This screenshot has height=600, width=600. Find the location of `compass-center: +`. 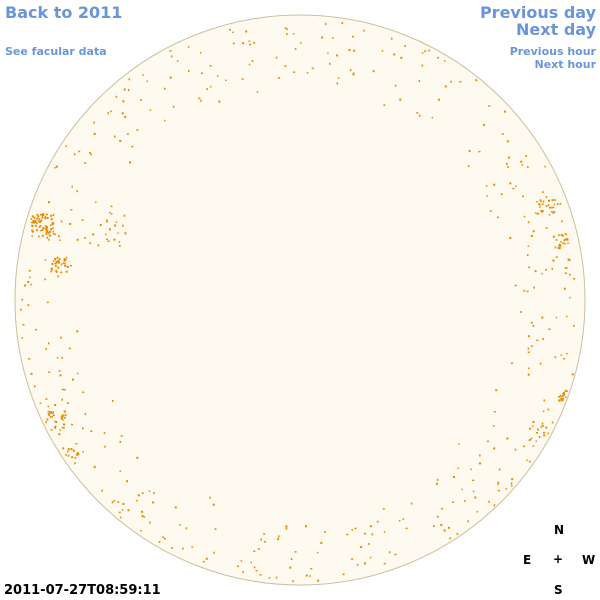

compass-center: + is located at coordinates (558, 559).